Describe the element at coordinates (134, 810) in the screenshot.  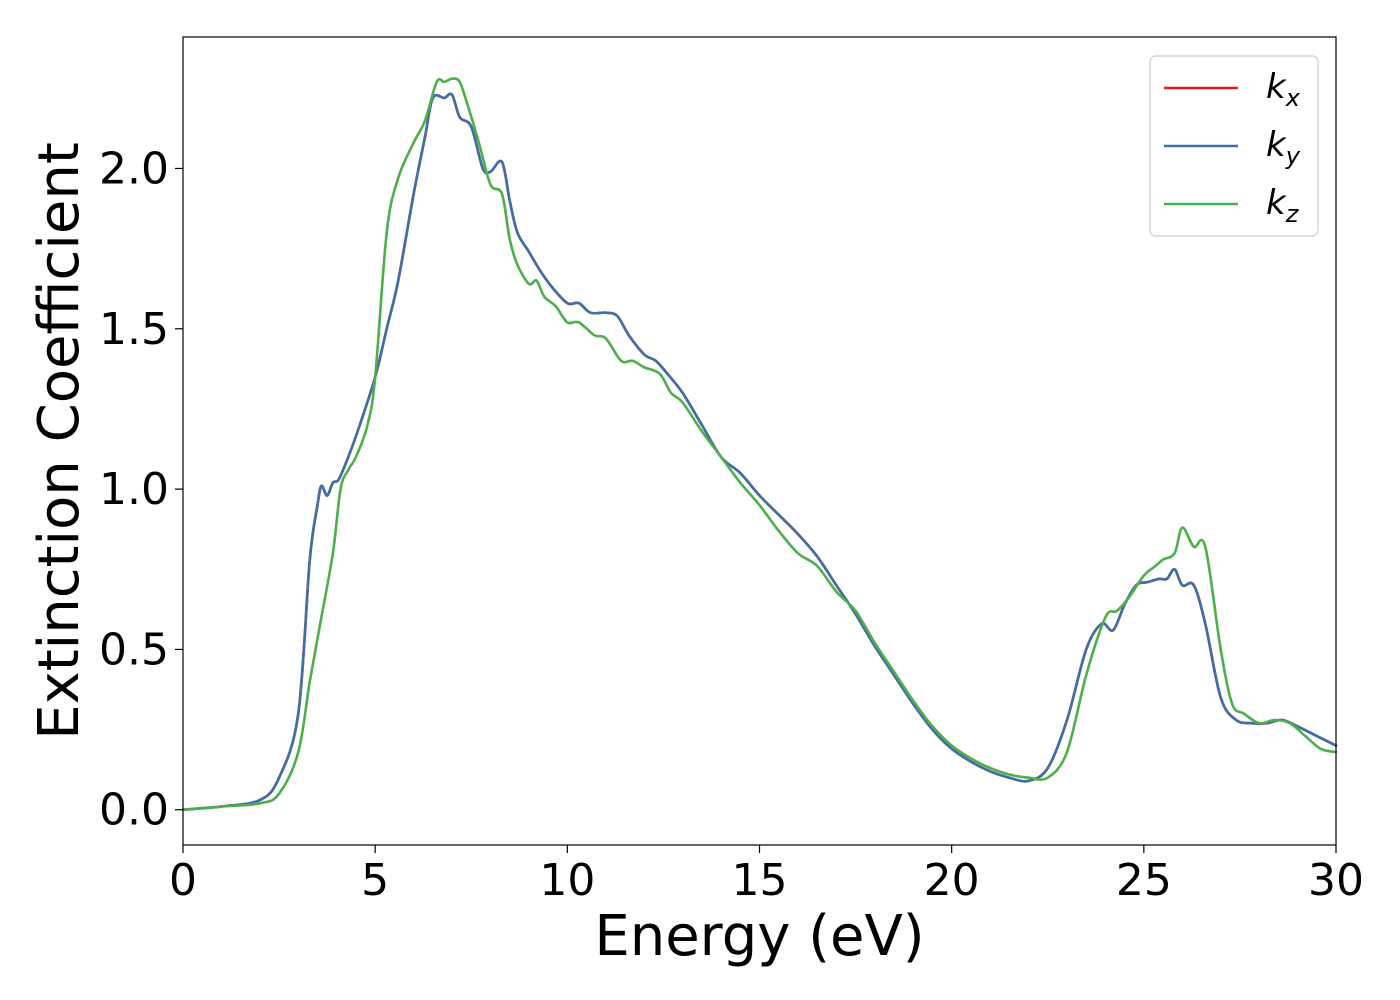
I see `y-tick-label: 0.0` at that location.